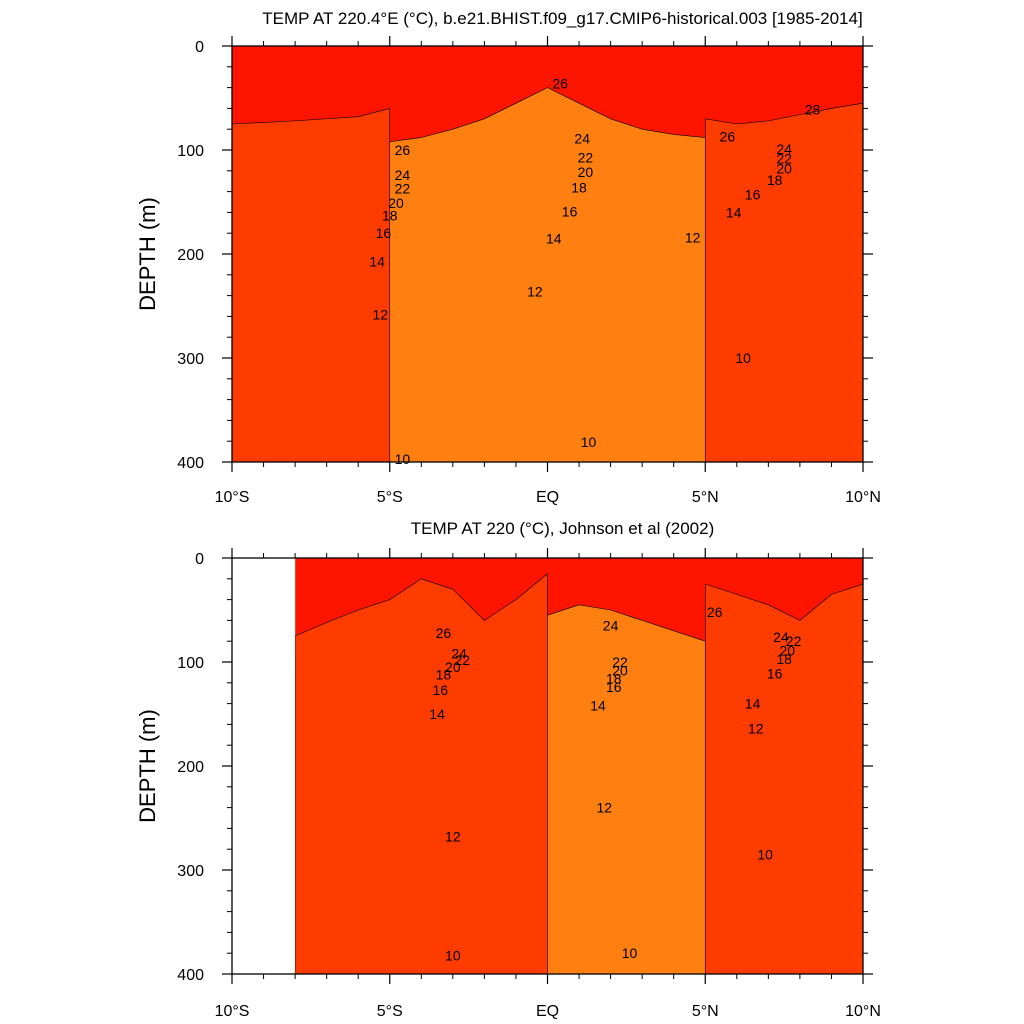 This screenshot has height=1024, width=1024. What do you see at coordinates (598, 706) in the screenshot?
I see `bottom-contour-label-14: 14` at bounding box center [598, 706].